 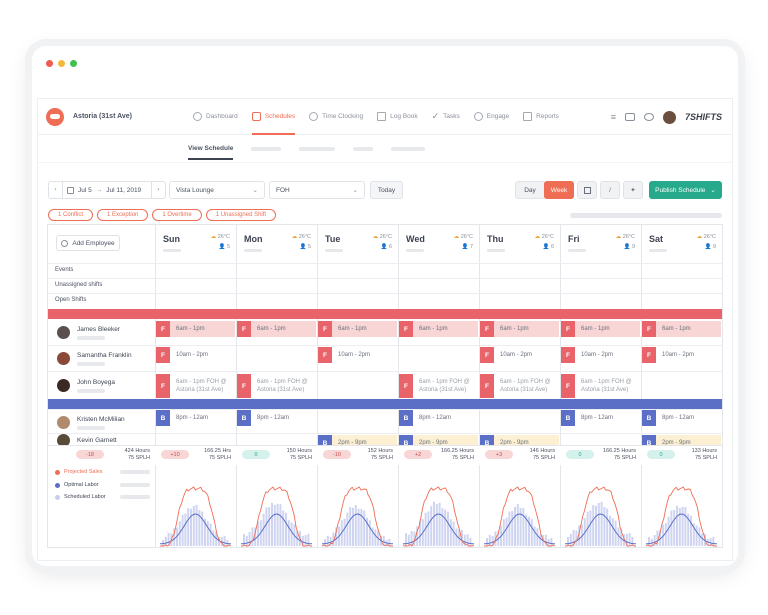 I want to click on filter-placeholder, so click(x=646, y=215).